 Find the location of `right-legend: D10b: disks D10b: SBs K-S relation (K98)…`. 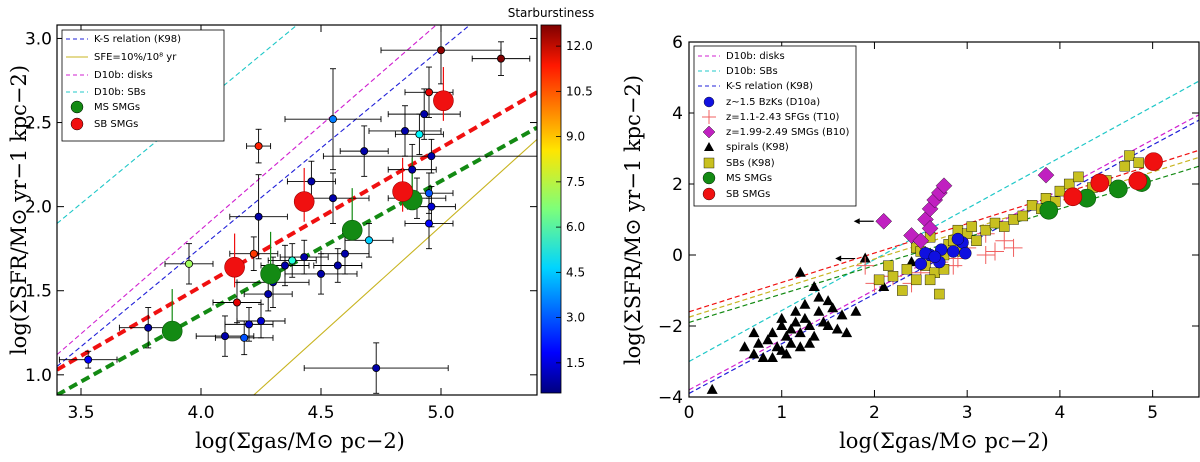

right-legend: D10b: disks D10b: SBs K-S relation (K98)… is located at coordinates (775, 126).